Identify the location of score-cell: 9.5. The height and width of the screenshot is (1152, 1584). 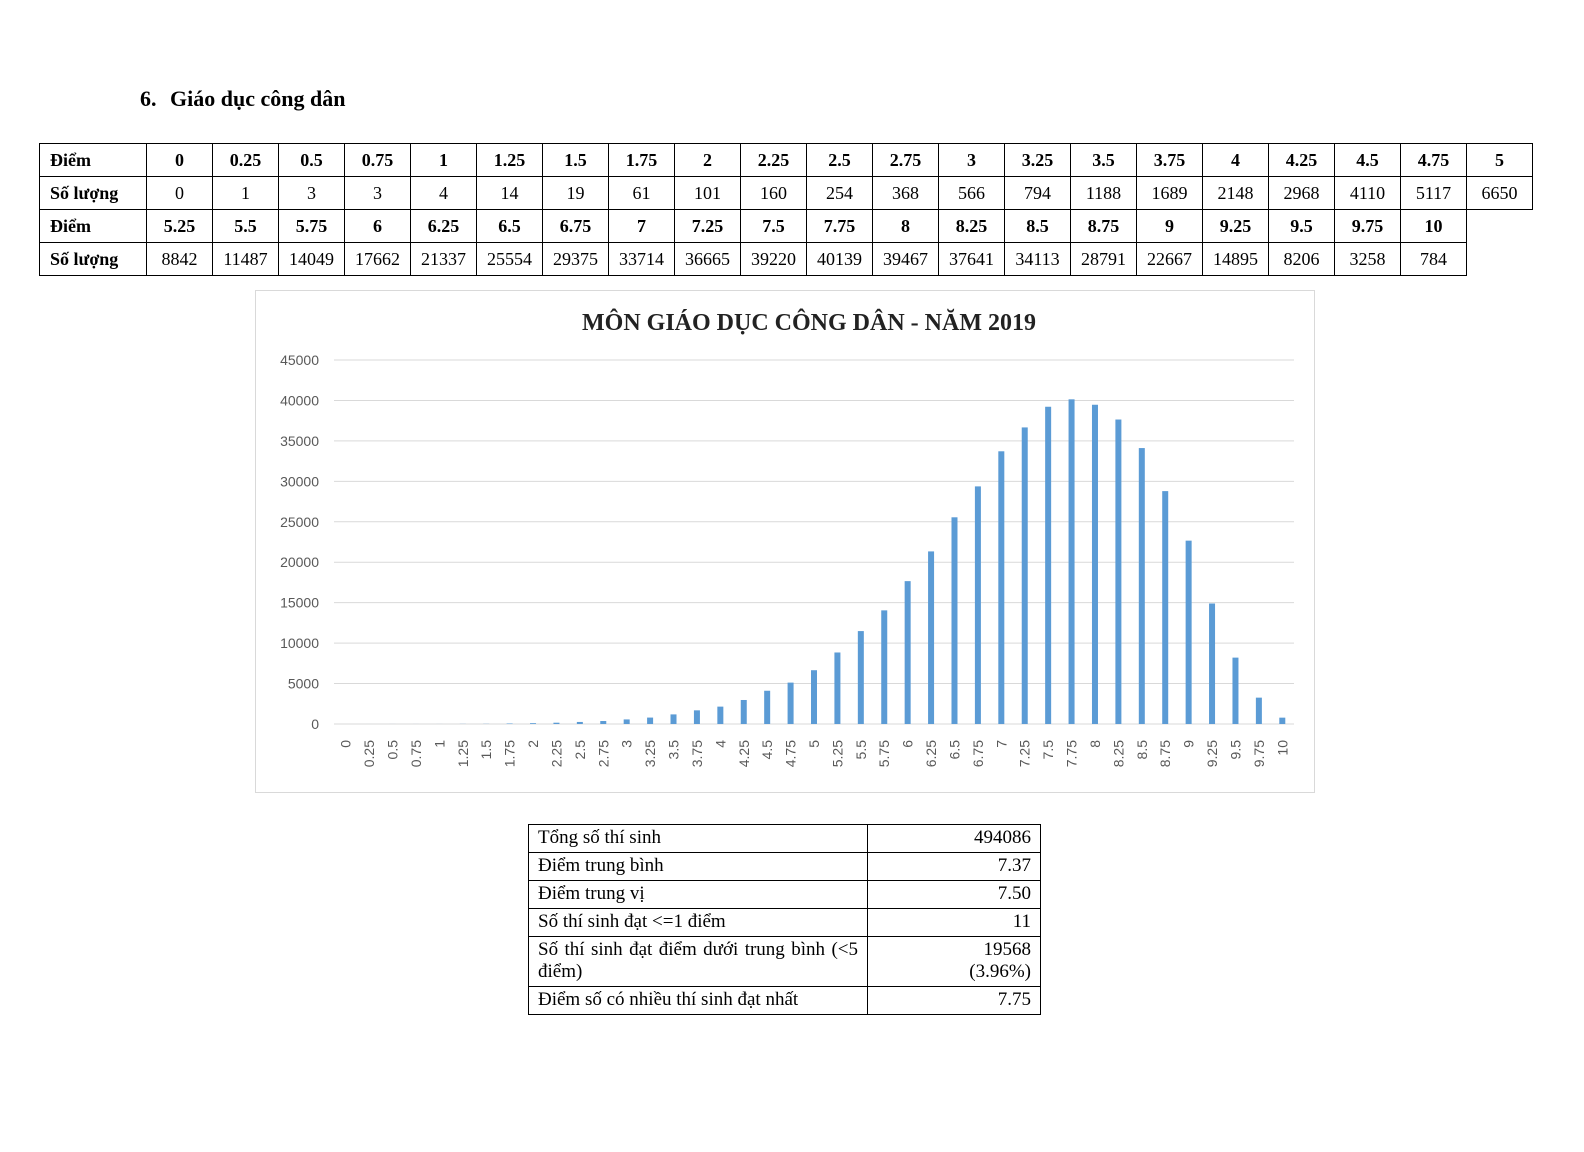
(1301, 226).